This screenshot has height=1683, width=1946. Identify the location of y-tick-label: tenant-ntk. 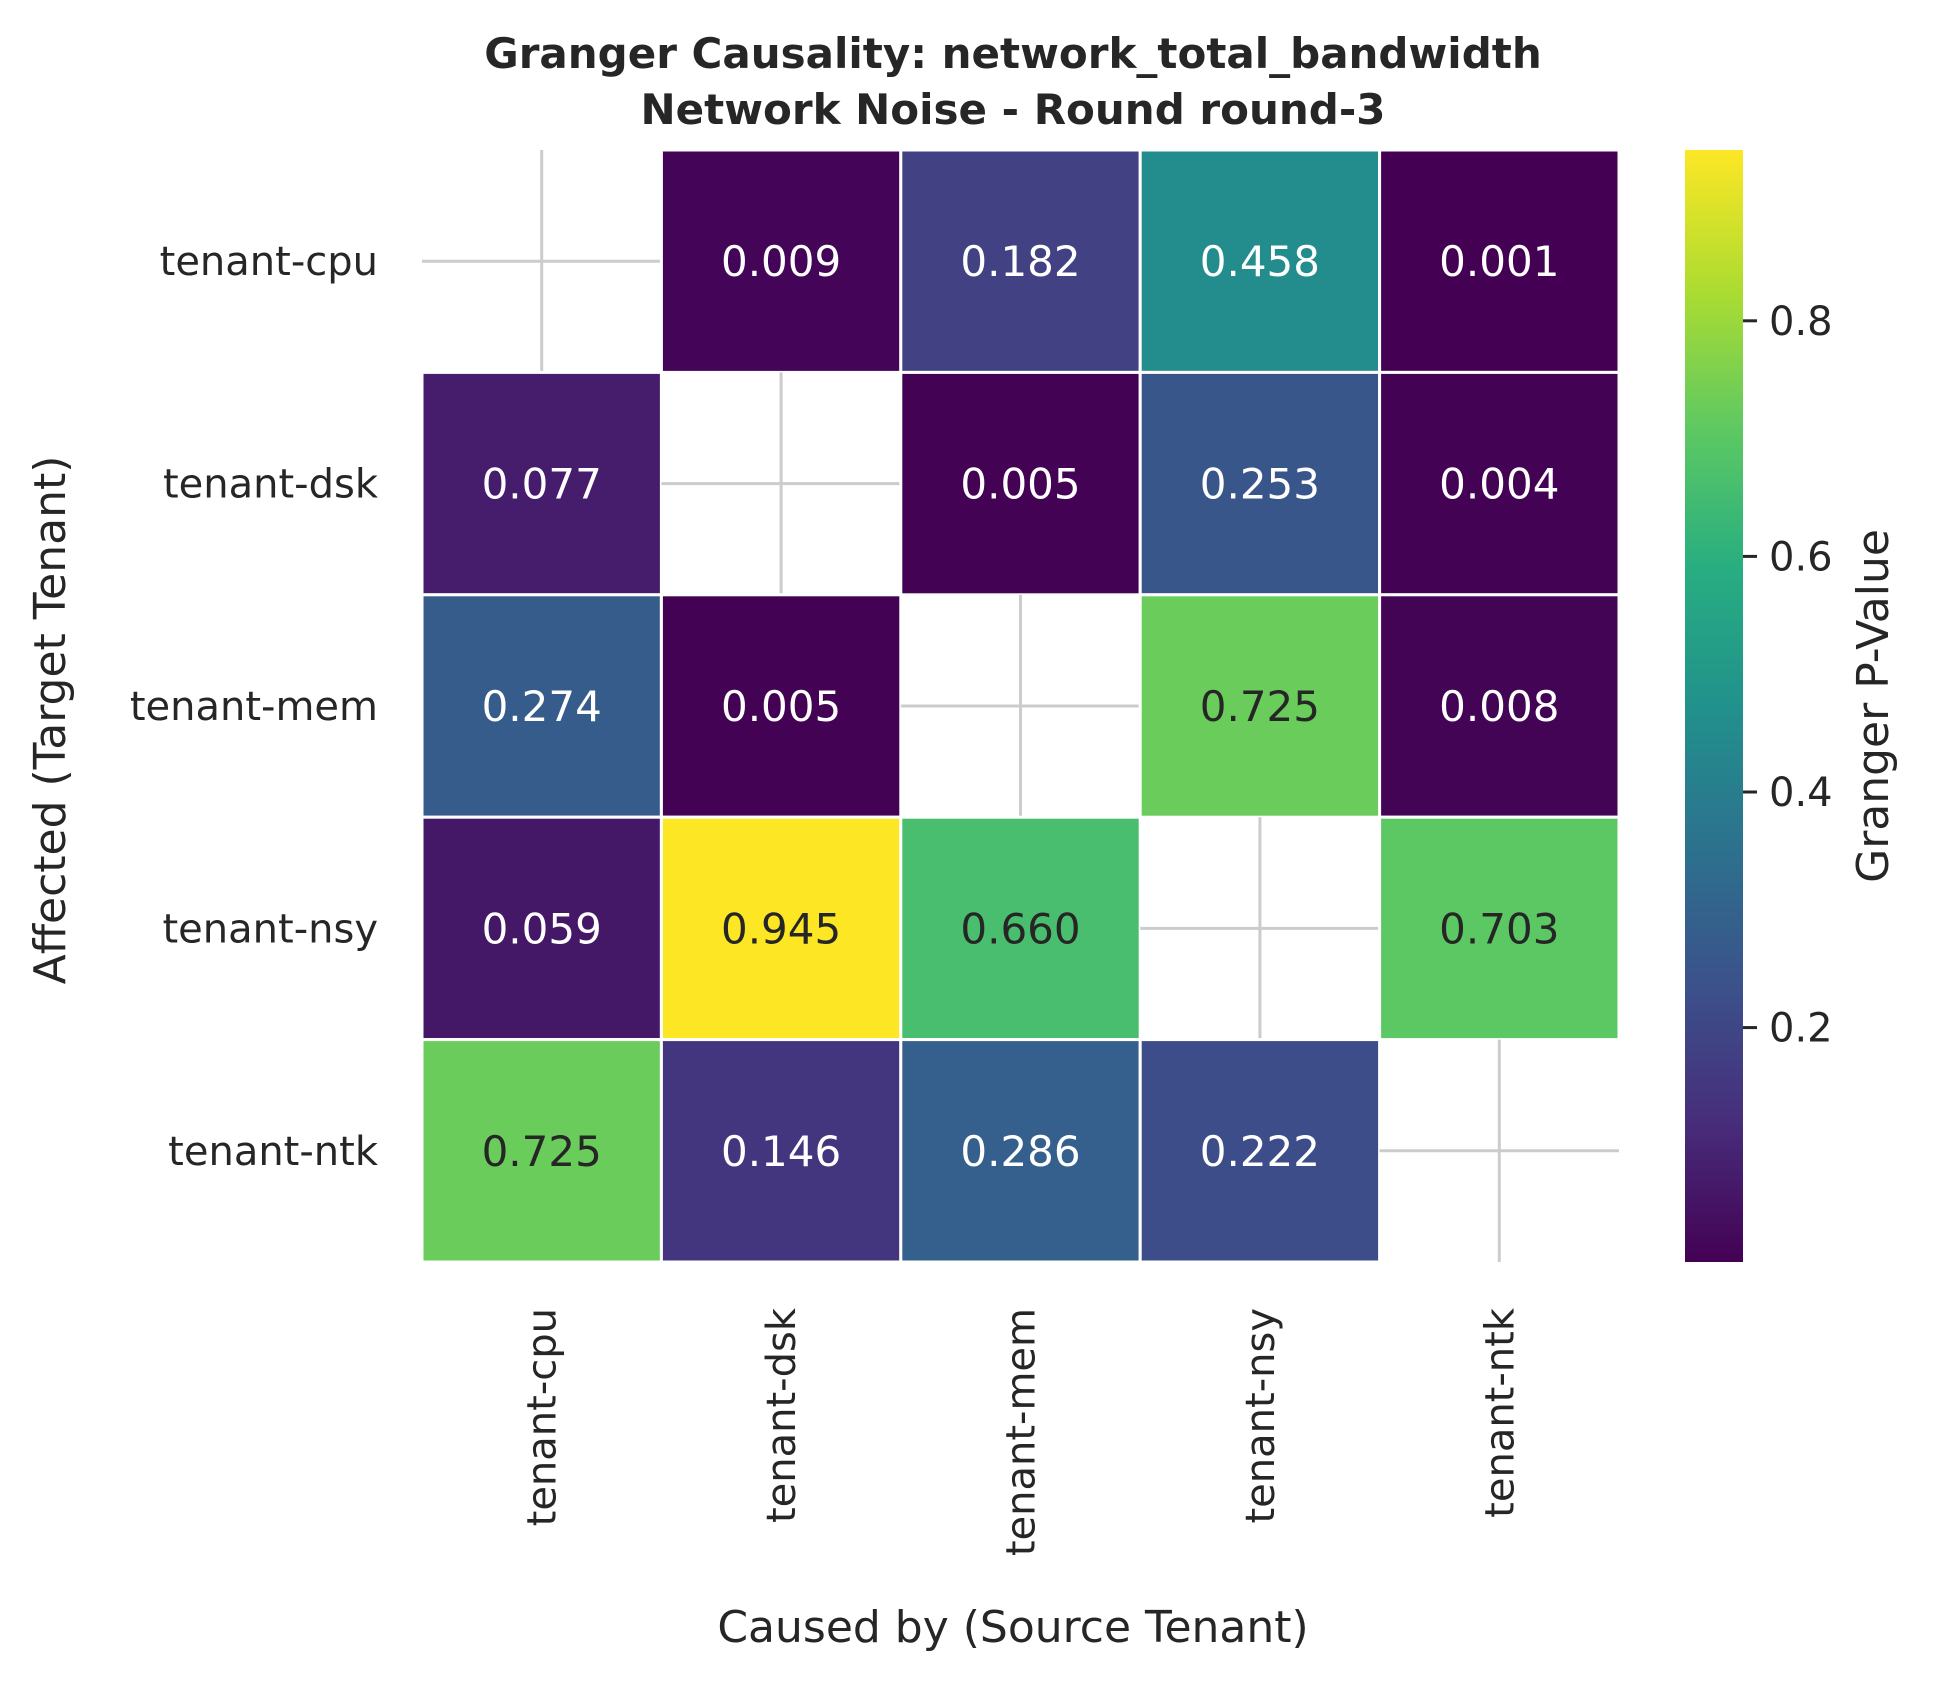
(273, 1152).